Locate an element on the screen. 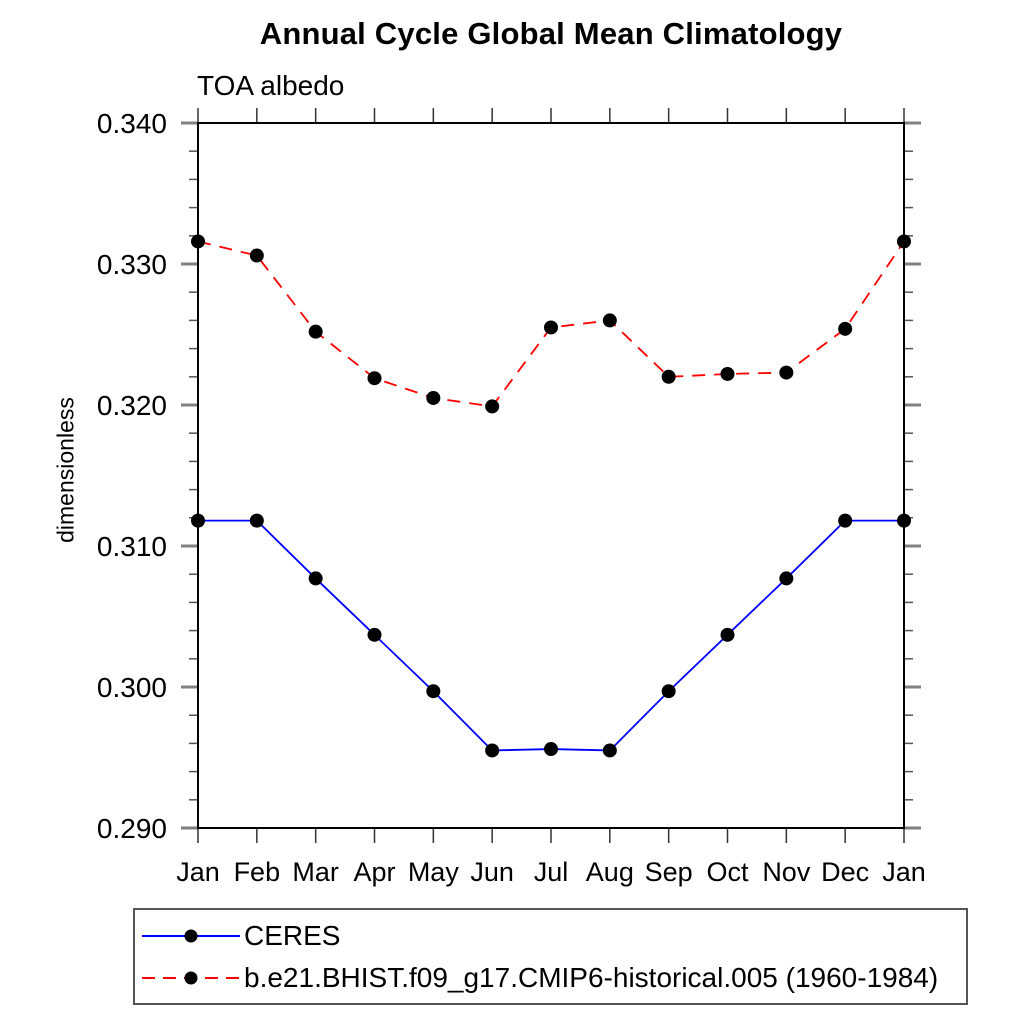 This screenshot has width=1024, height=1024. ceres-line-swatch-icon is located at coordinates (191, 936).